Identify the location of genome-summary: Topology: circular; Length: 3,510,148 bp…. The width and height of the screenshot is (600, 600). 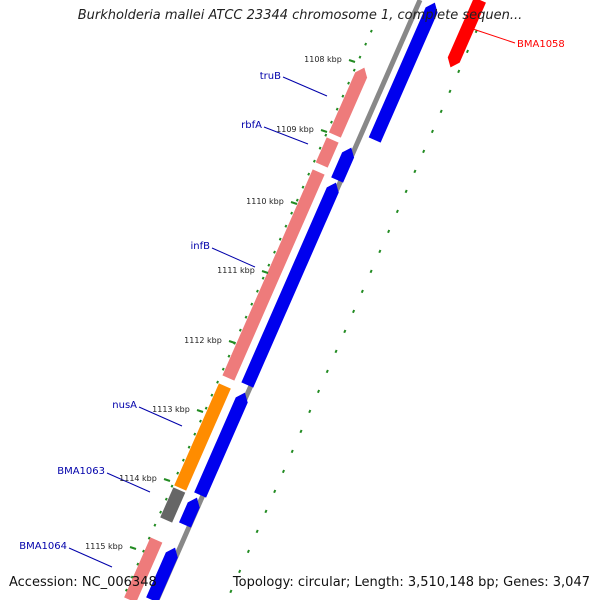
(411, 582).